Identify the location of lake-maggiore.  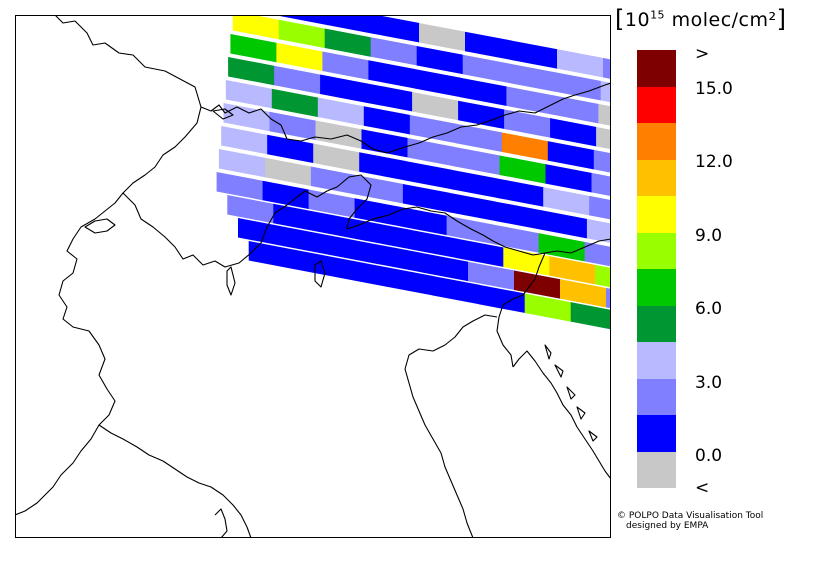
(231, 281).